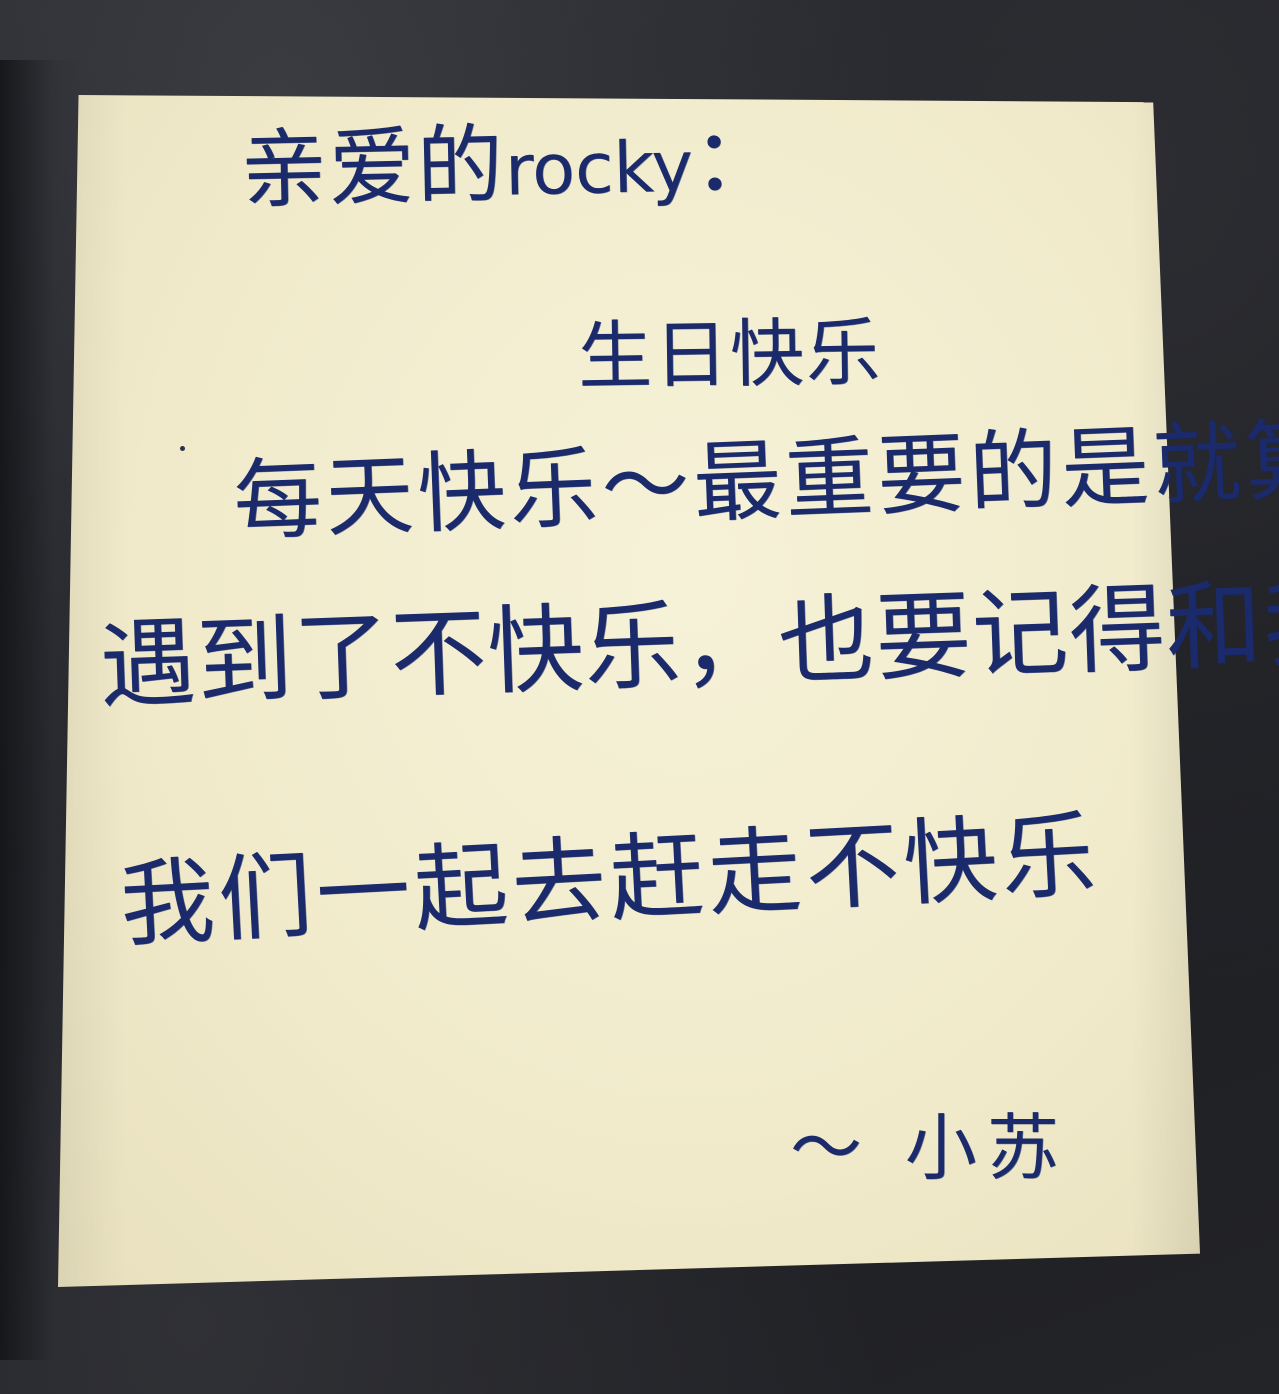 The width and height of the screenshot is (1279, 1394). I want to click on birthday-wish-line: 生日快乐, so click(730, 355).